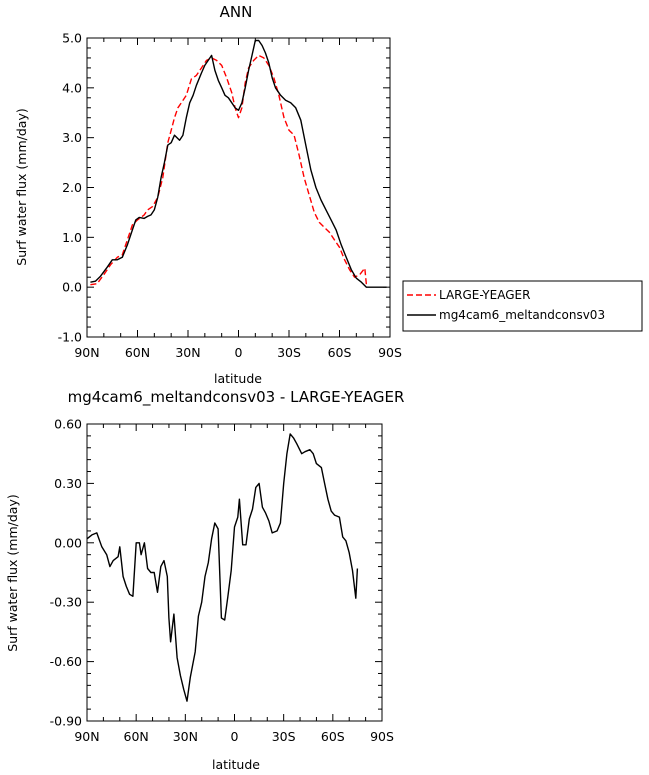 This screenshot has height=775, width=649. What do you see at coordinates (390, 352) in the screenshot?
I see `top-x-tick-label: 90S` at bounding box center [390, 352].